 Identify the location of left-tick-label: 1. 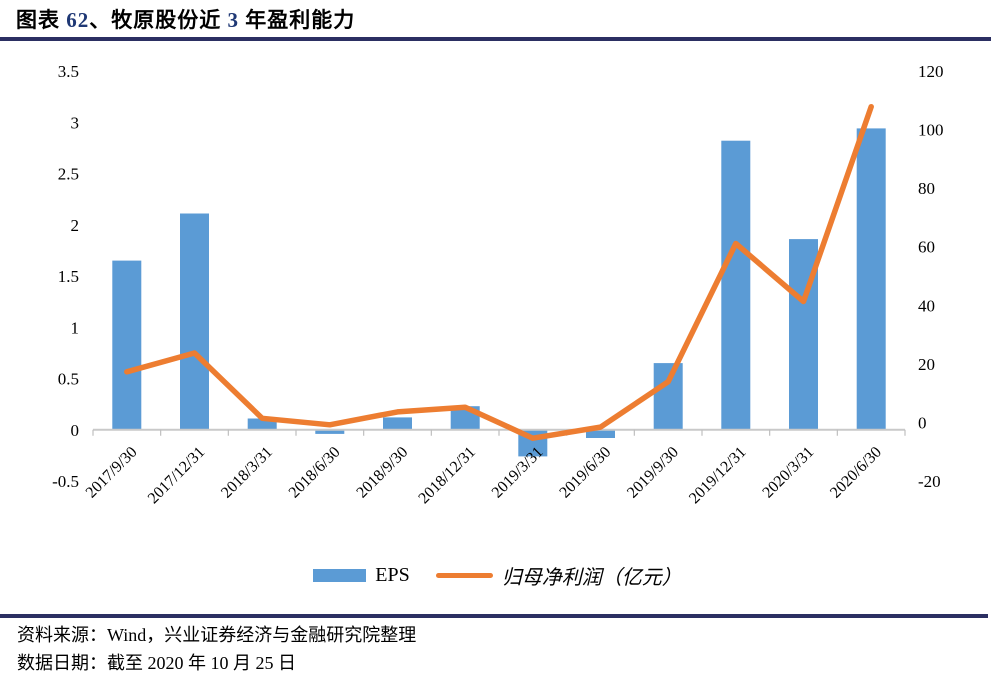
(75, 327).